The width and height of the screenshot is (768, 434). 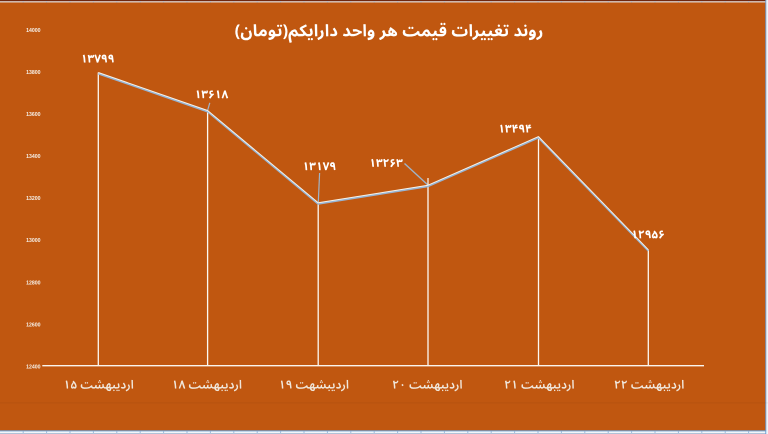 What do you see at coordinates (33, 157) in the screenshot?
I see `svg-text: 13400` at bounding box center [33, 157].